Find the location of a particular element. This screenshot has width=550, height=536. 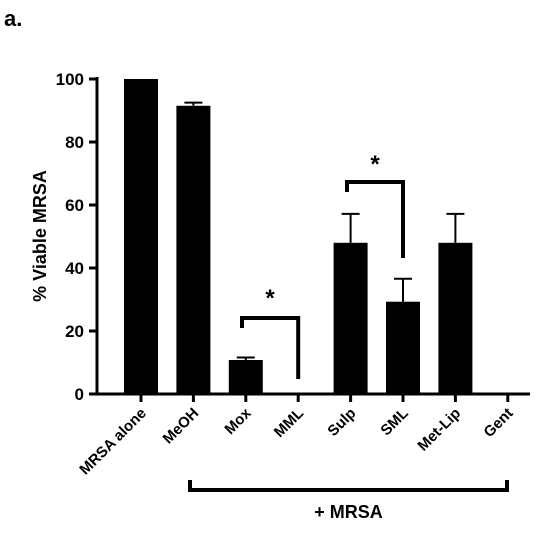

category-label: MRSA alone is located at coordinates (113, 442).